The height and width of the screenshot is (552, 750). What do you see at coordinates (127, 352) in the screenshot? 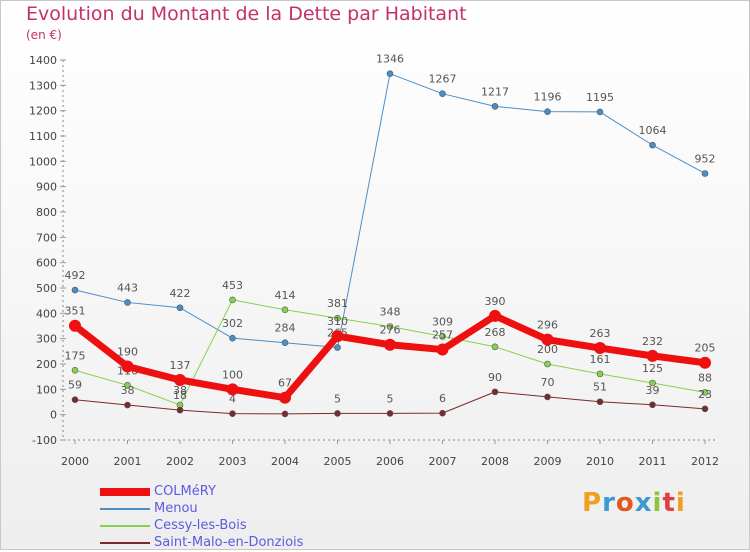
I see `data-label-colm-ry: 190` at bounding box center [127, 352].